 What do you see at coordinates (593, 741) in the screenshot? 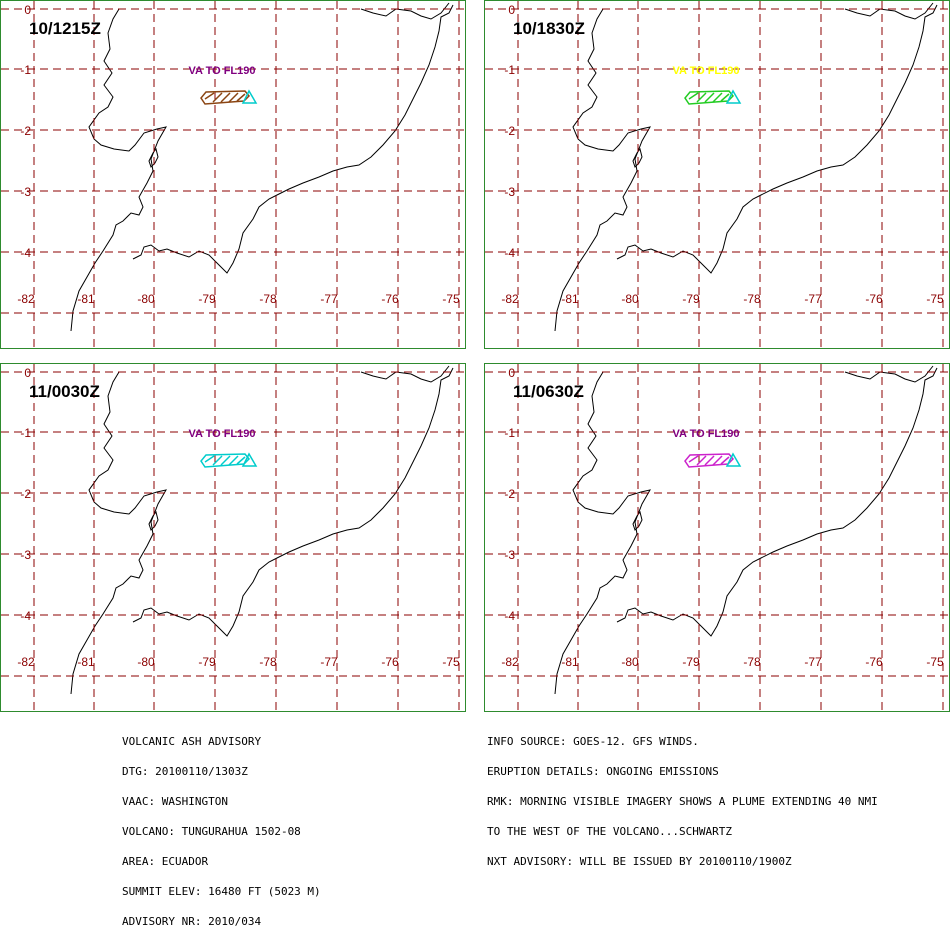
I see `advisory-line: INFO SOURCE: GOES-12. GFS WINDS.` at bounding box center [593, 741].